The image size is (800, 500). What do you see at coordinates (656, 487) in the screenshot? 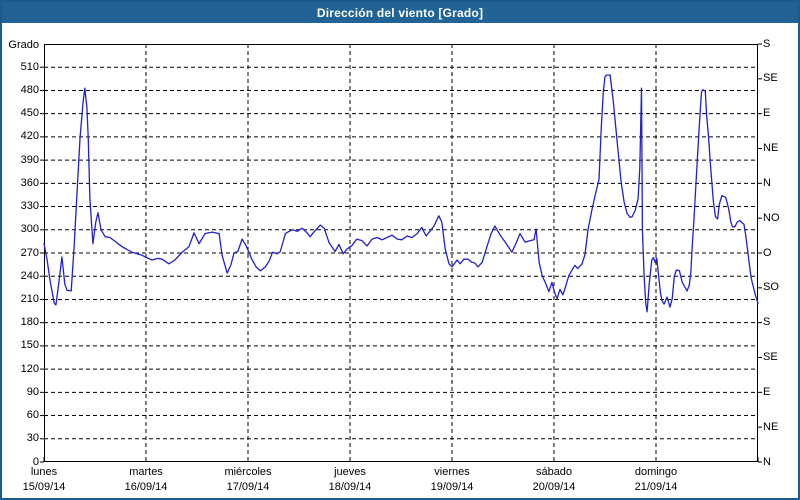
I see `x-date-label: 21/09/14` at bounding box center [656, 487].